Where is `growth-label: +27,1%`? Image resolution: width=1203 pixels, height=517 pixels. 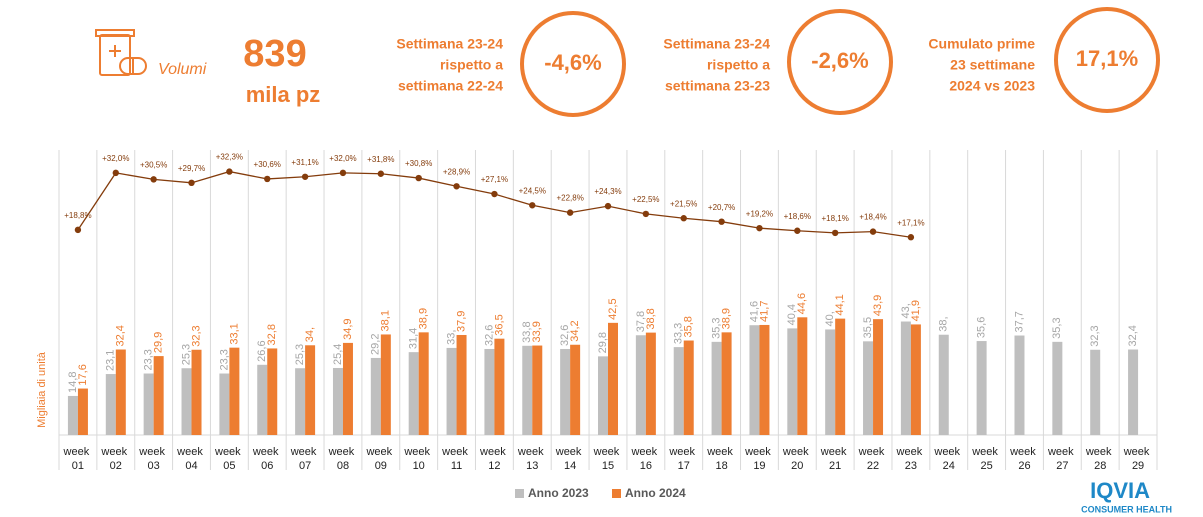 growth-label: +27,1% is located at coordinates (494, 179).